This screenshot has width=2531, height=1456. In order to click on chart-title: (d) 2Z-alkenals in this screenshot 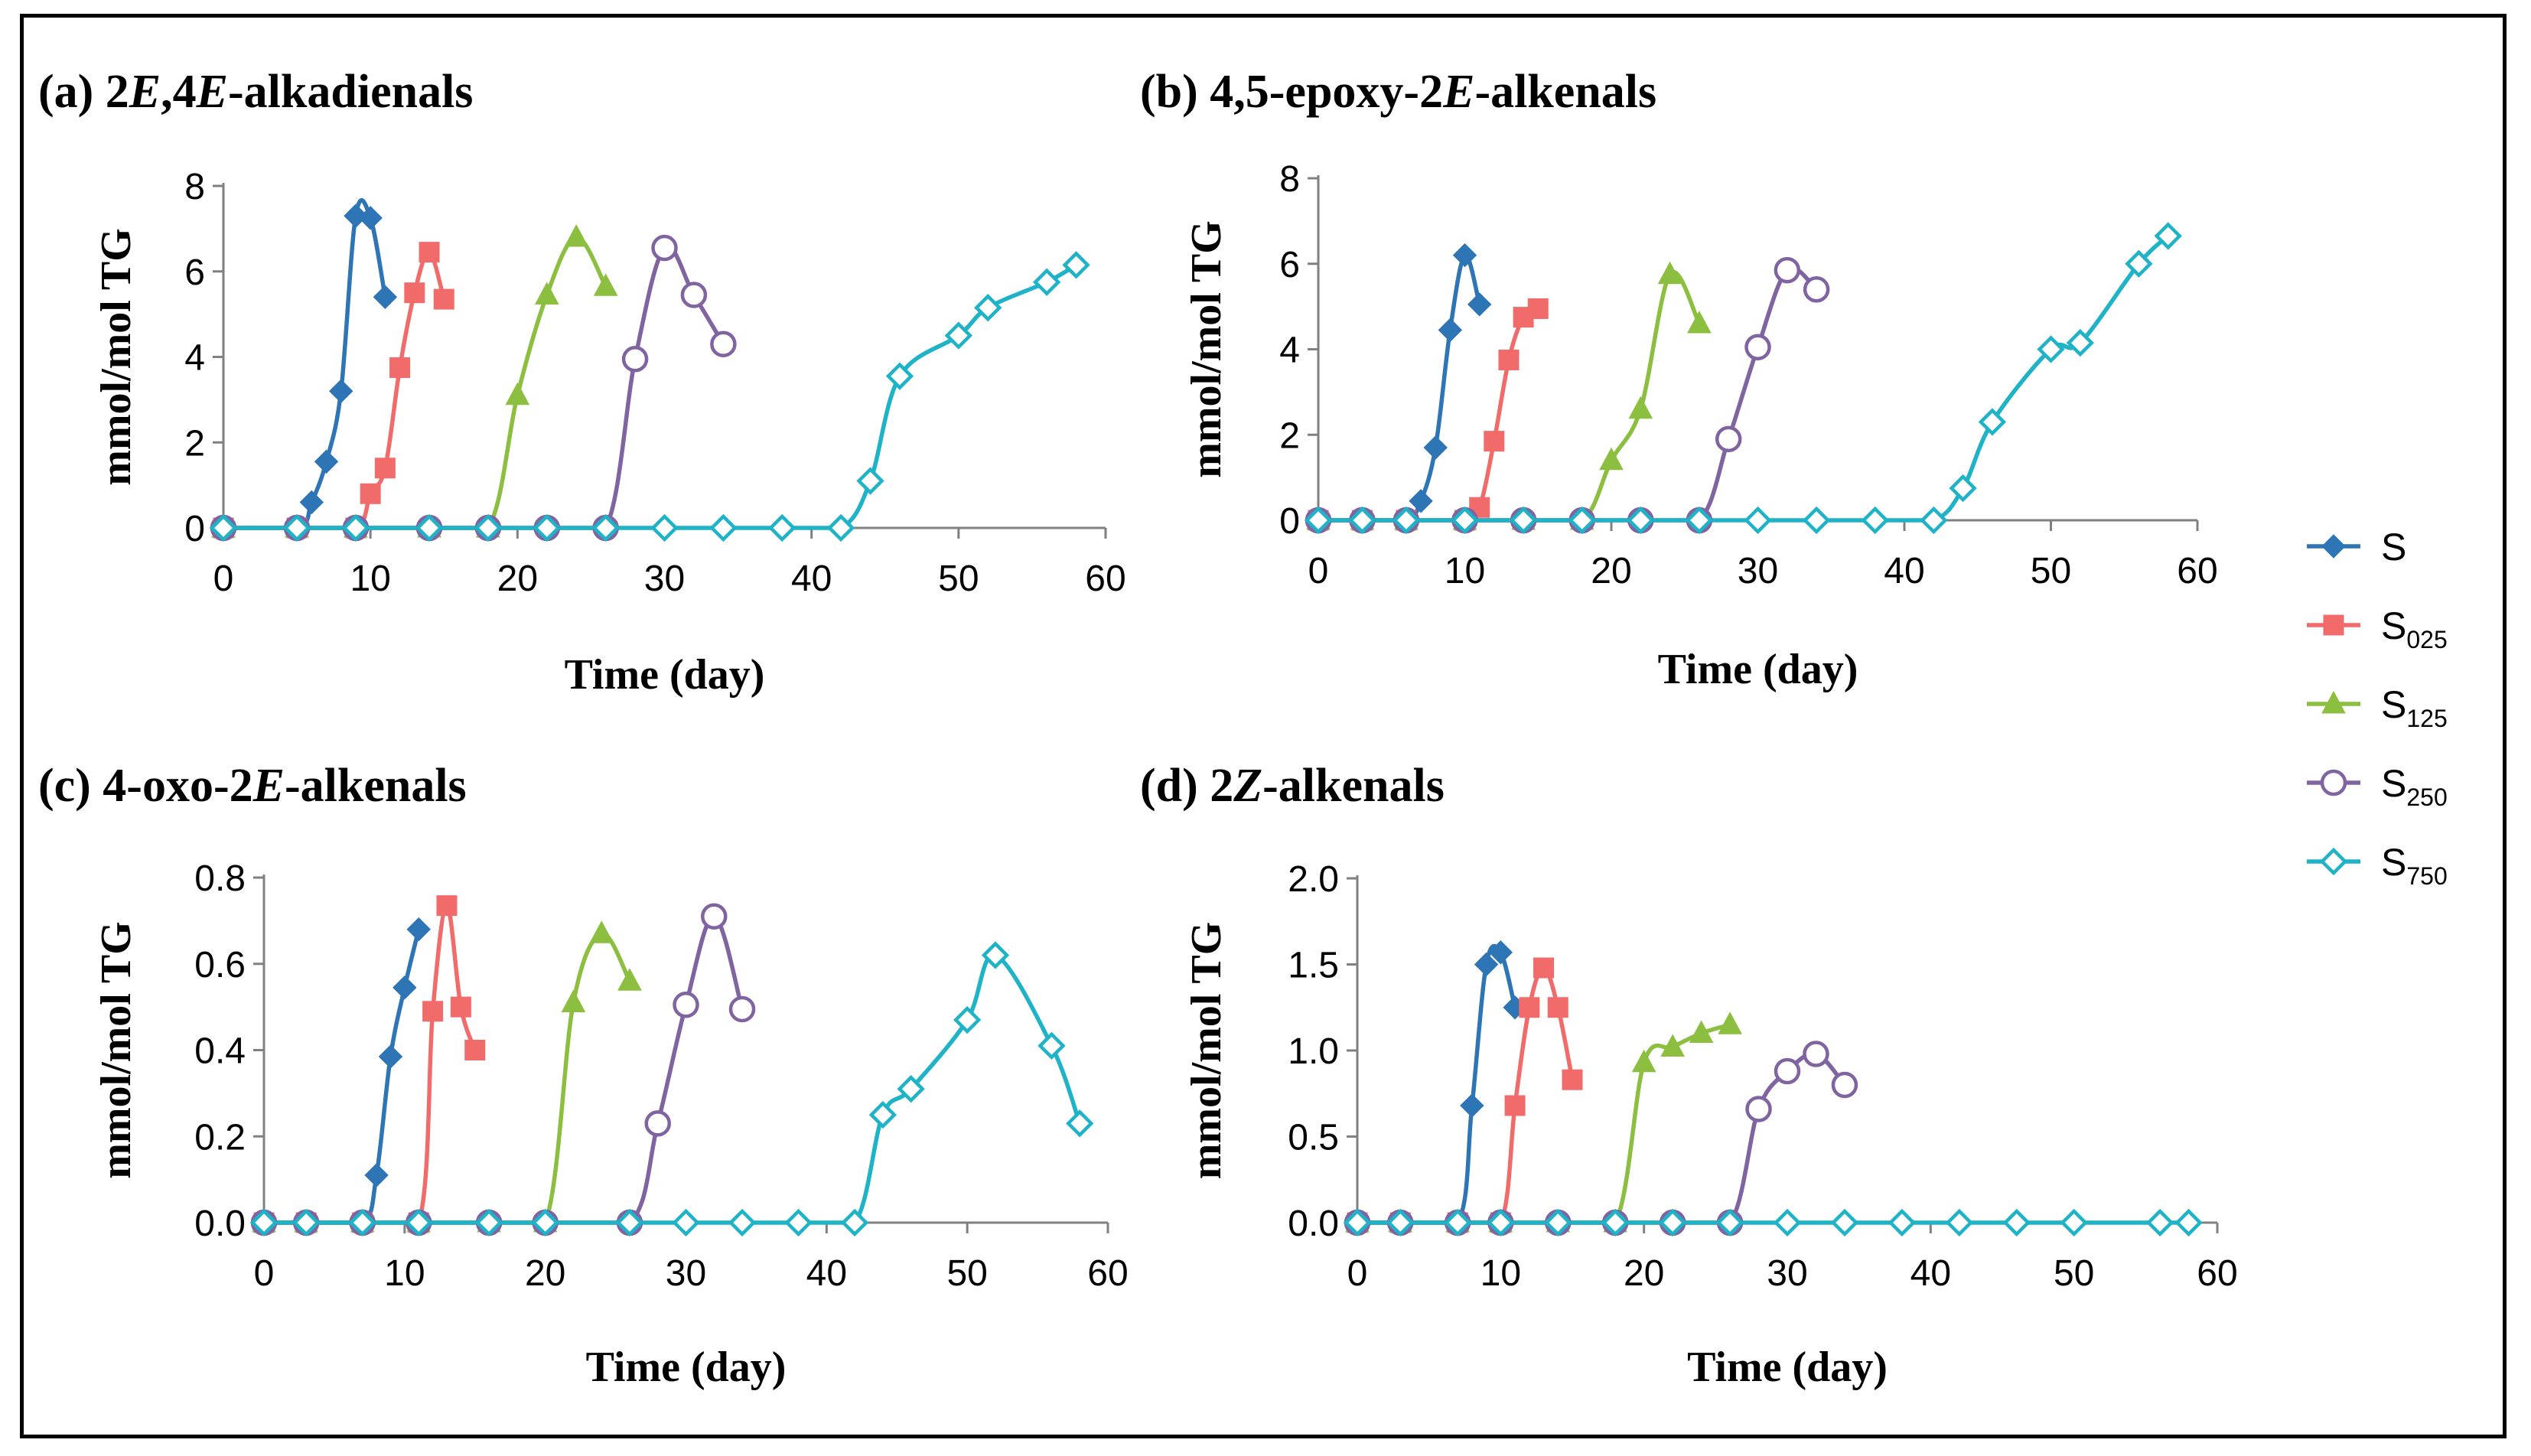, I will do `click(1292, 786)`.